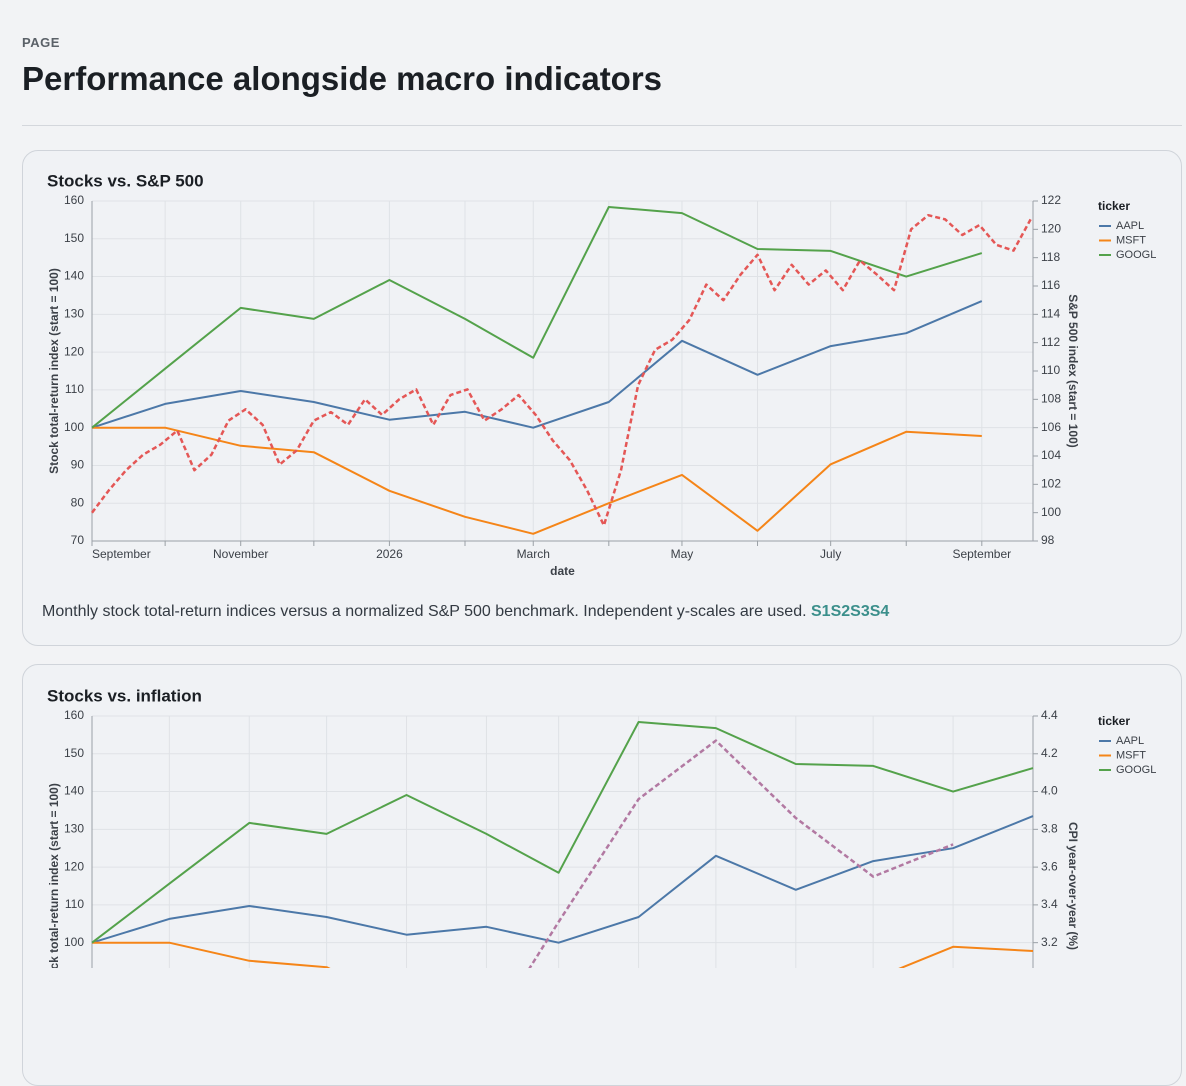 The width and height of the screenshot is (1186, 1086). Describe the element at coordinates (1050, 285) in the screenshot. I see `y2-tick-label: 116` at that location.